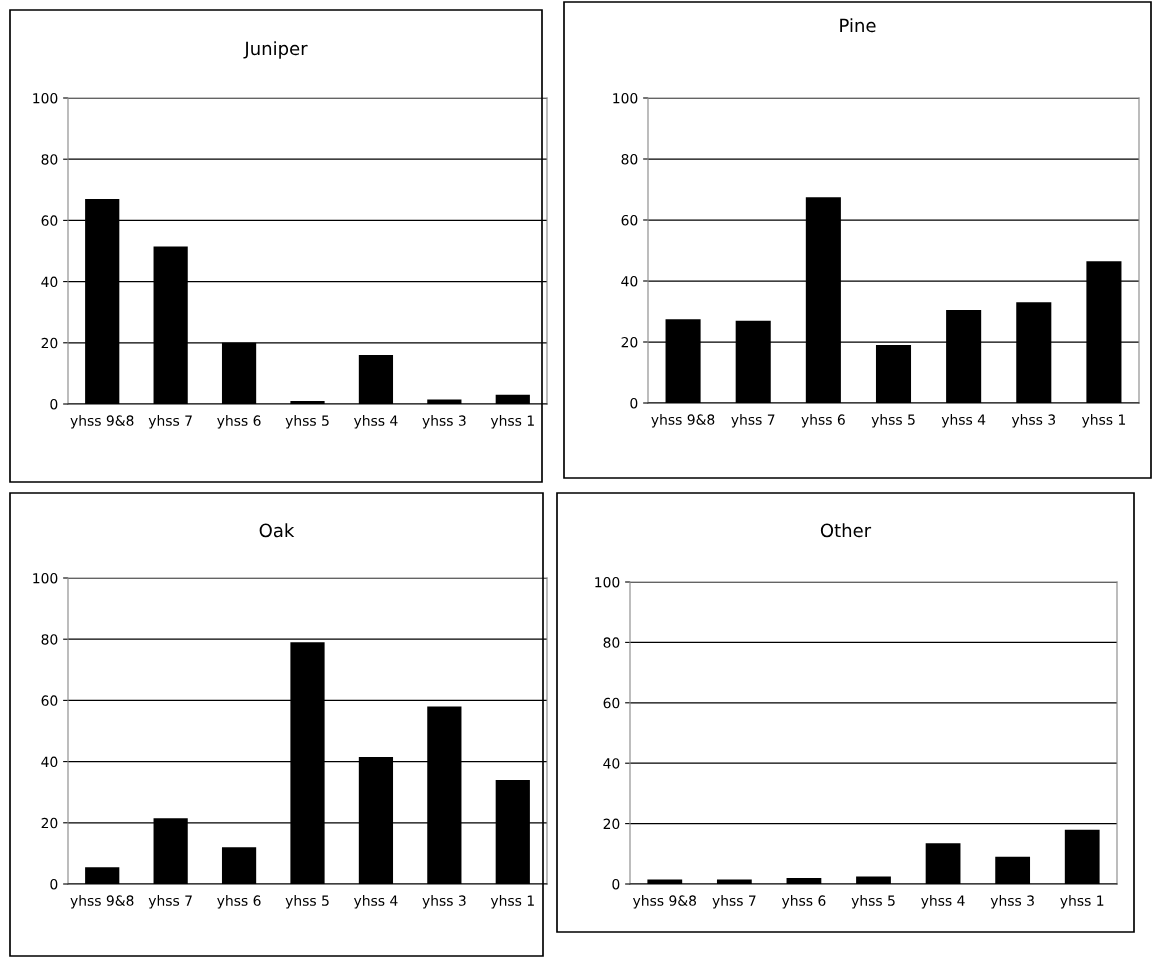 The width and height of the screenshot is (1153, 957). What do you see at coordinates (858, 25) in the screenshot?
I see `chart-title: Pine` at bounding box center [858, 25].